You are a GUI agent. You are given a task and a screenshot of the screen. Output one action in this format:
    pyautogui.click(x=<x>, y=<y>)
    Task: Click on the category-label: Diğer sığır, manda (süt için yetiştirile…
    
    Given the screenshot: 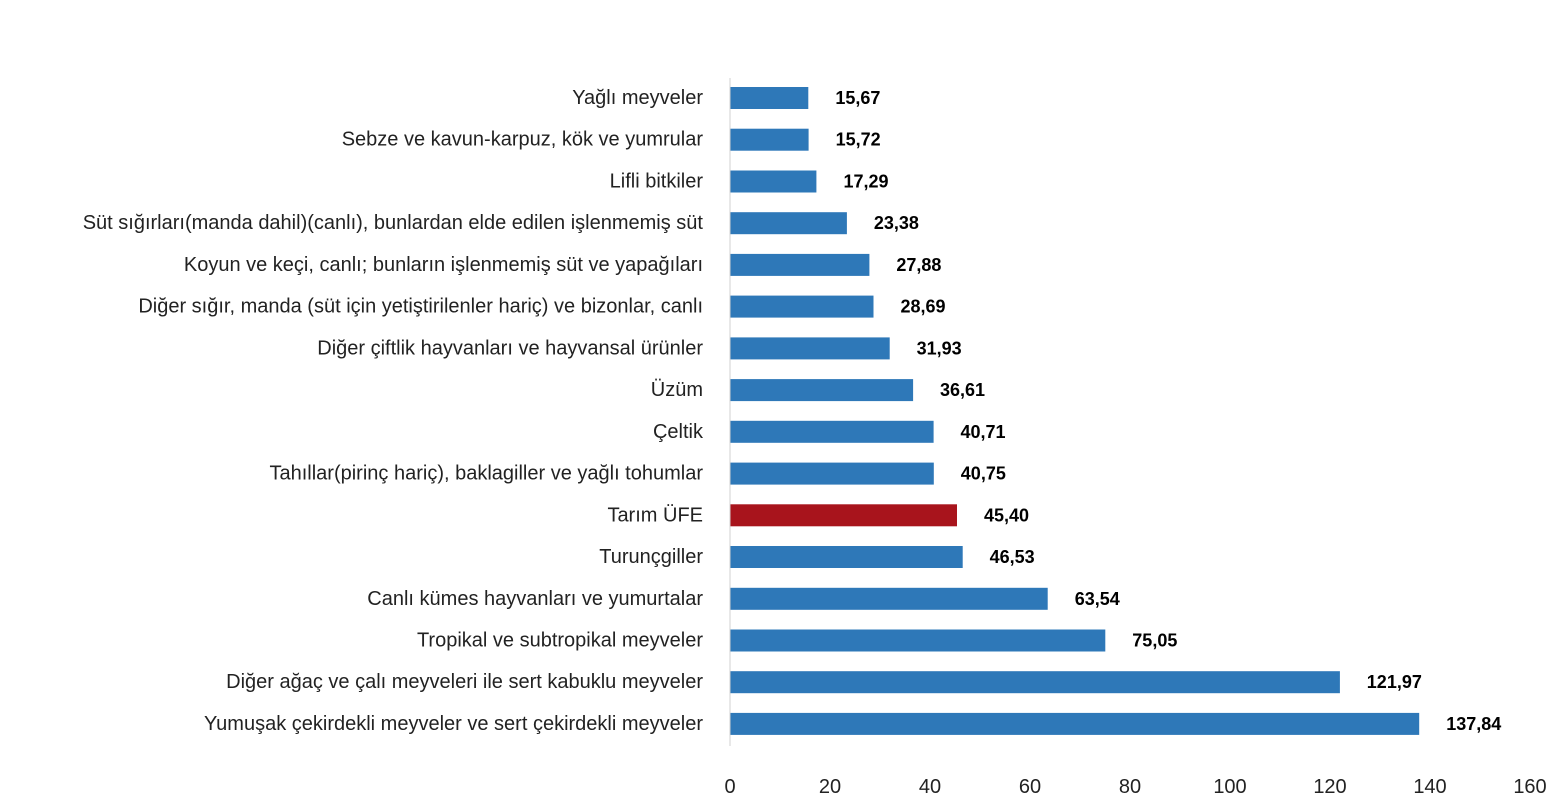 What is the action you would take?
    pyautogui.click(x=420, y=307)
    